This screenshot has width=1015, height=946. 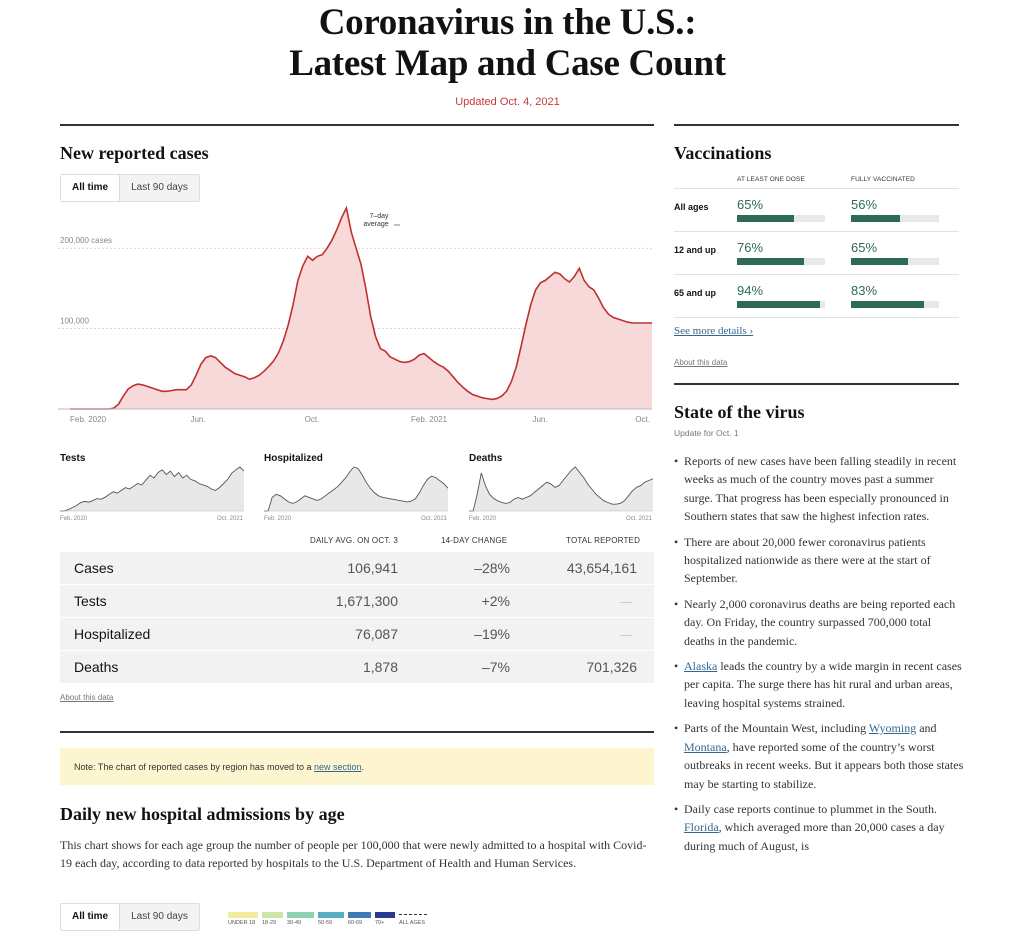 I want to click on row-daily-avg: 106,941, so click(x=372, y=568).